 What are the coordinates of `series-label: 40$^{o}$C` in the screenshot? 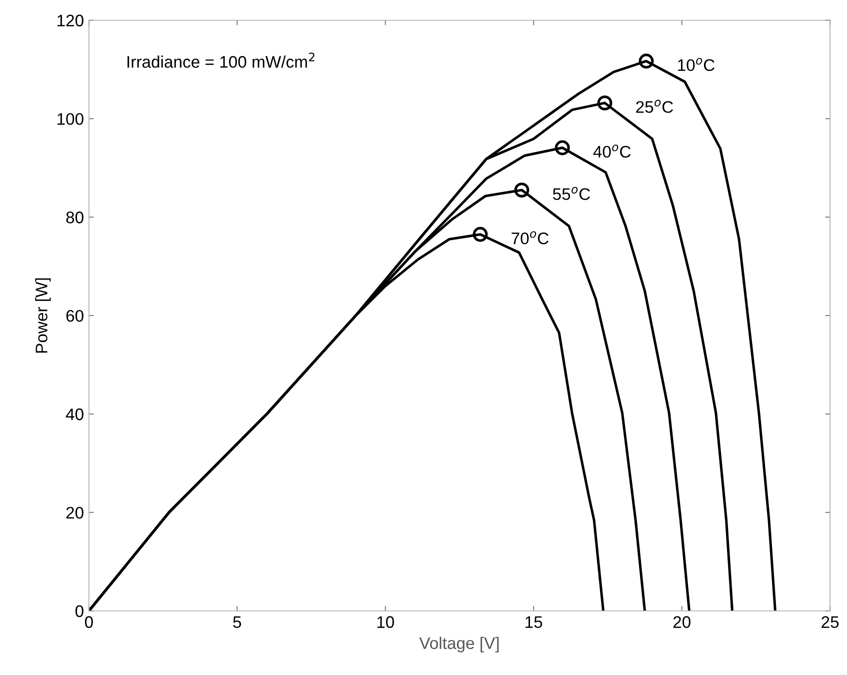 It's located at (612, 151).